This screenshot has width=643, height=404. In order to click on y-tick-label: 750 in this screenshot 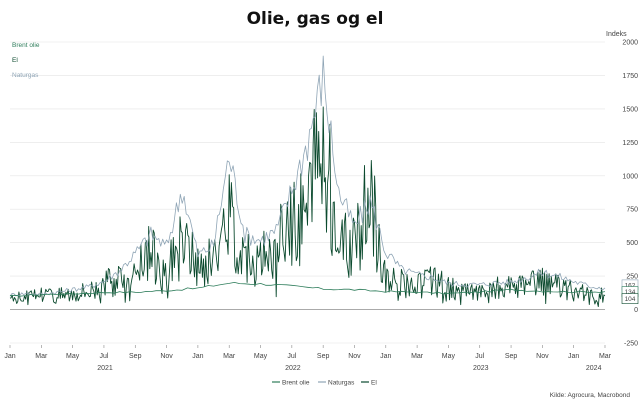, I will do `click(632, 210)`.